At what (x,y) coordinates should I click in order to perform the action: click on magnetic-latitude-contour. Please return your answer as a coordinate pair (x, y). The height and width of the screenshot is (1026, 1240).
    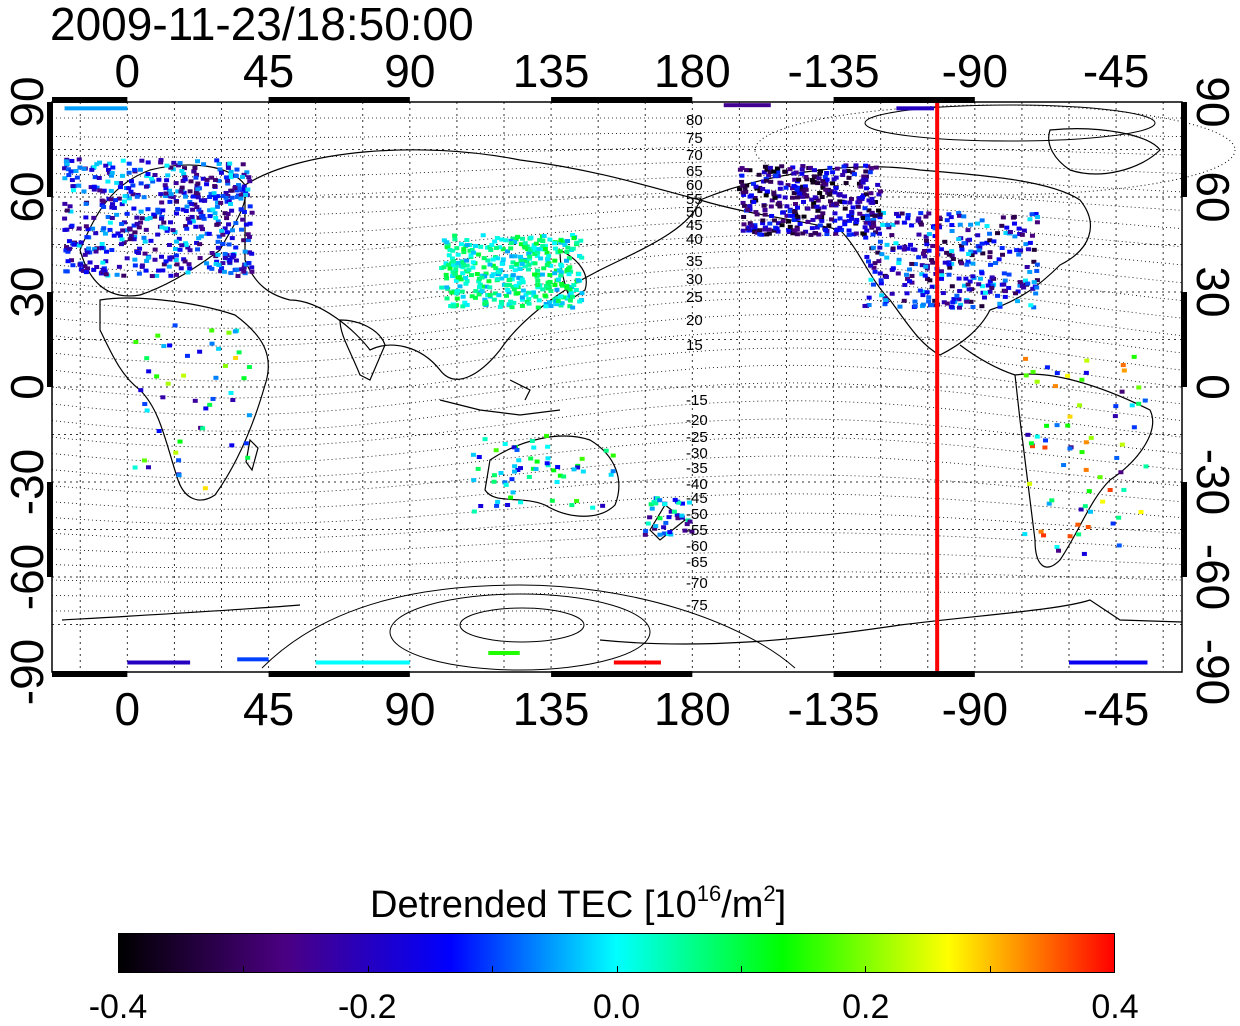
    Looking at the image, I should click on (617, 458).